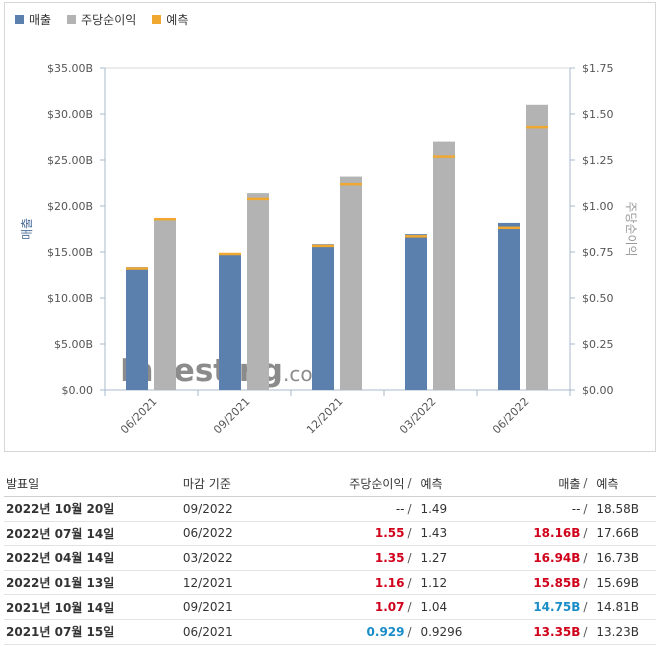 This screenshot has height=646, width=661. What do you see at coordinates (60, 632) in the screenshot?
I see `date-cell: 2021년 07월 15일` at bounding box center [60, 632].